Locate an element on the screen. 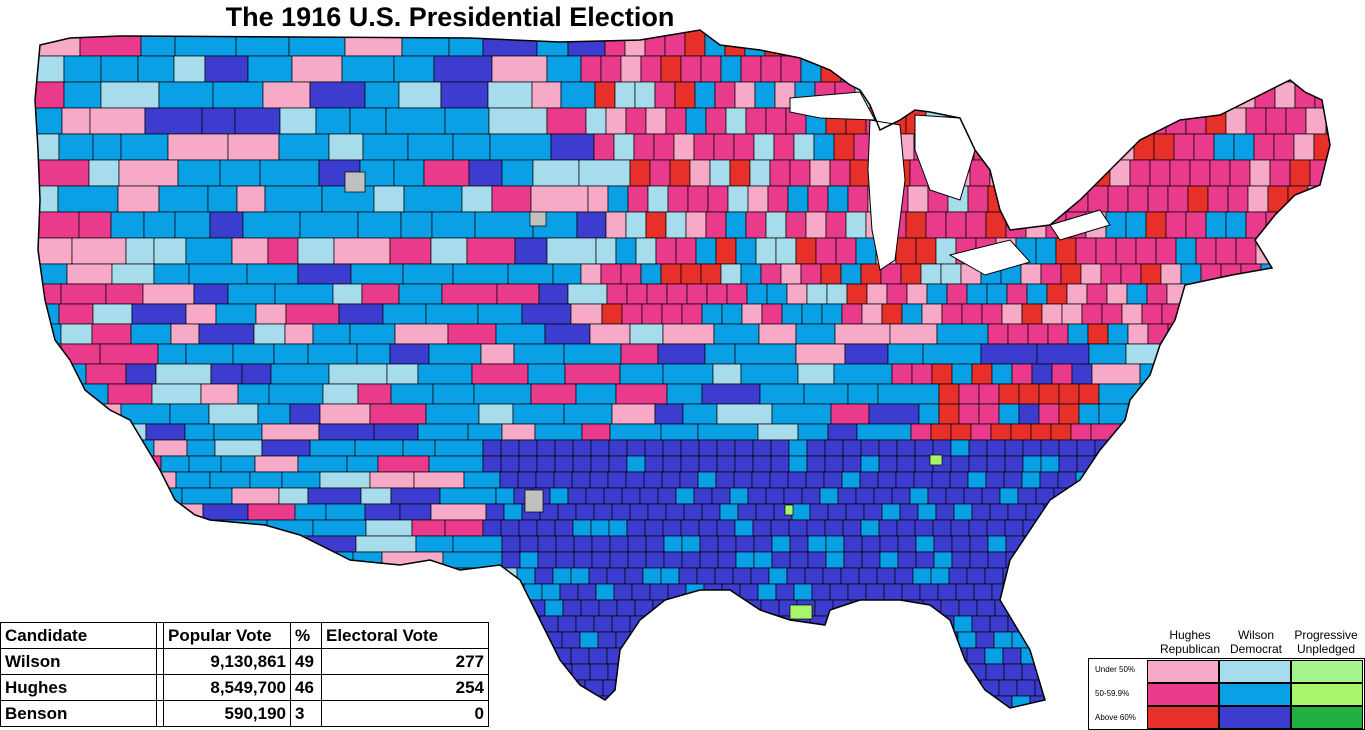  electoral-vote: 277 is located at coordinates (405, 661).